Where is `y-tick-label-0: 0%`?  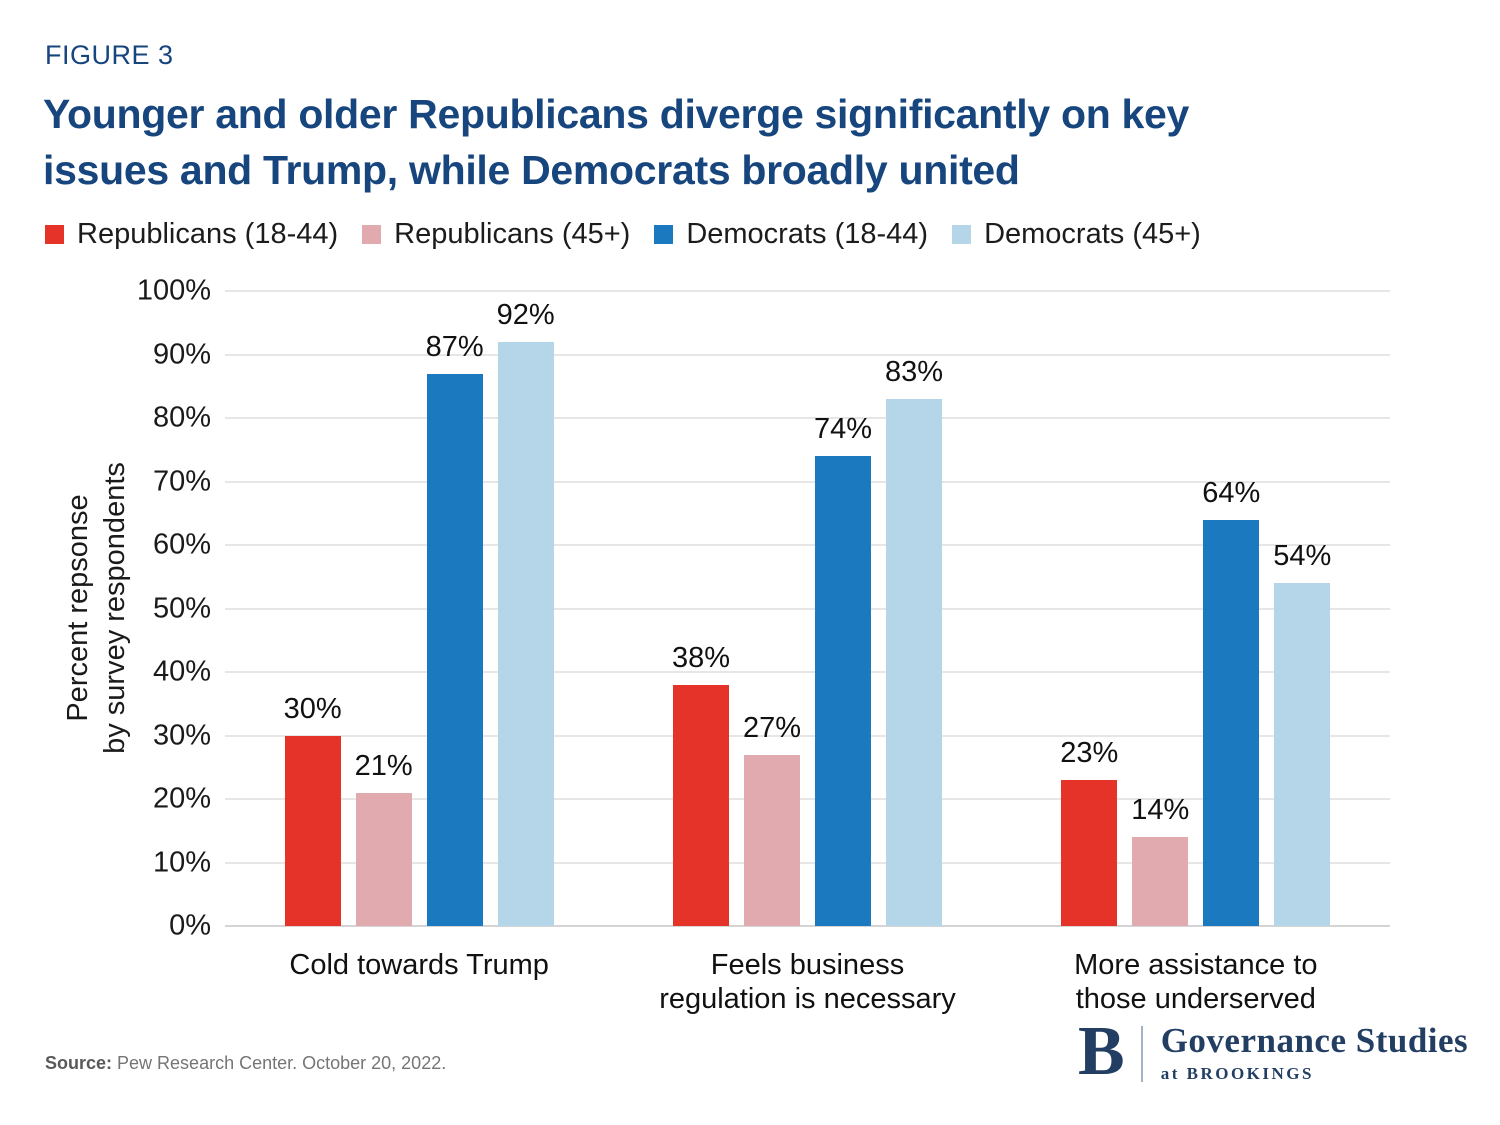 y-tick-label-0: 0% is located at coordinates (190, 925).